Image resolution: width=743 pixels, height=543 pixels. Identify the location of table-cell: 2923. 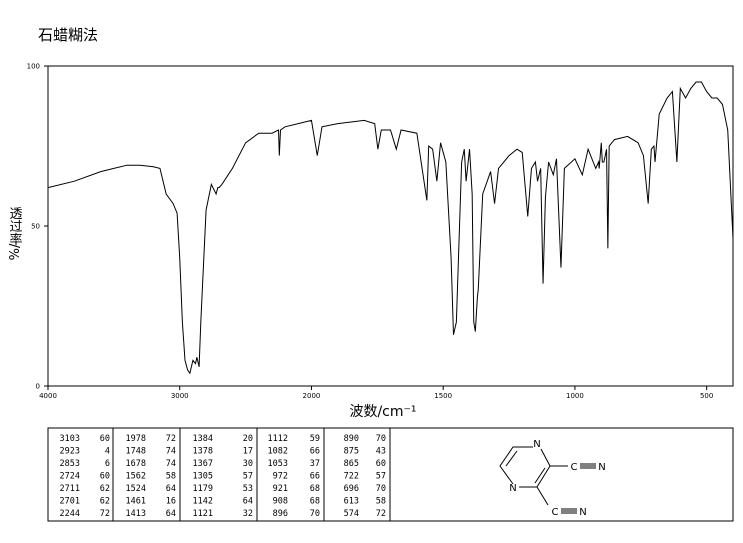
(70, 452).